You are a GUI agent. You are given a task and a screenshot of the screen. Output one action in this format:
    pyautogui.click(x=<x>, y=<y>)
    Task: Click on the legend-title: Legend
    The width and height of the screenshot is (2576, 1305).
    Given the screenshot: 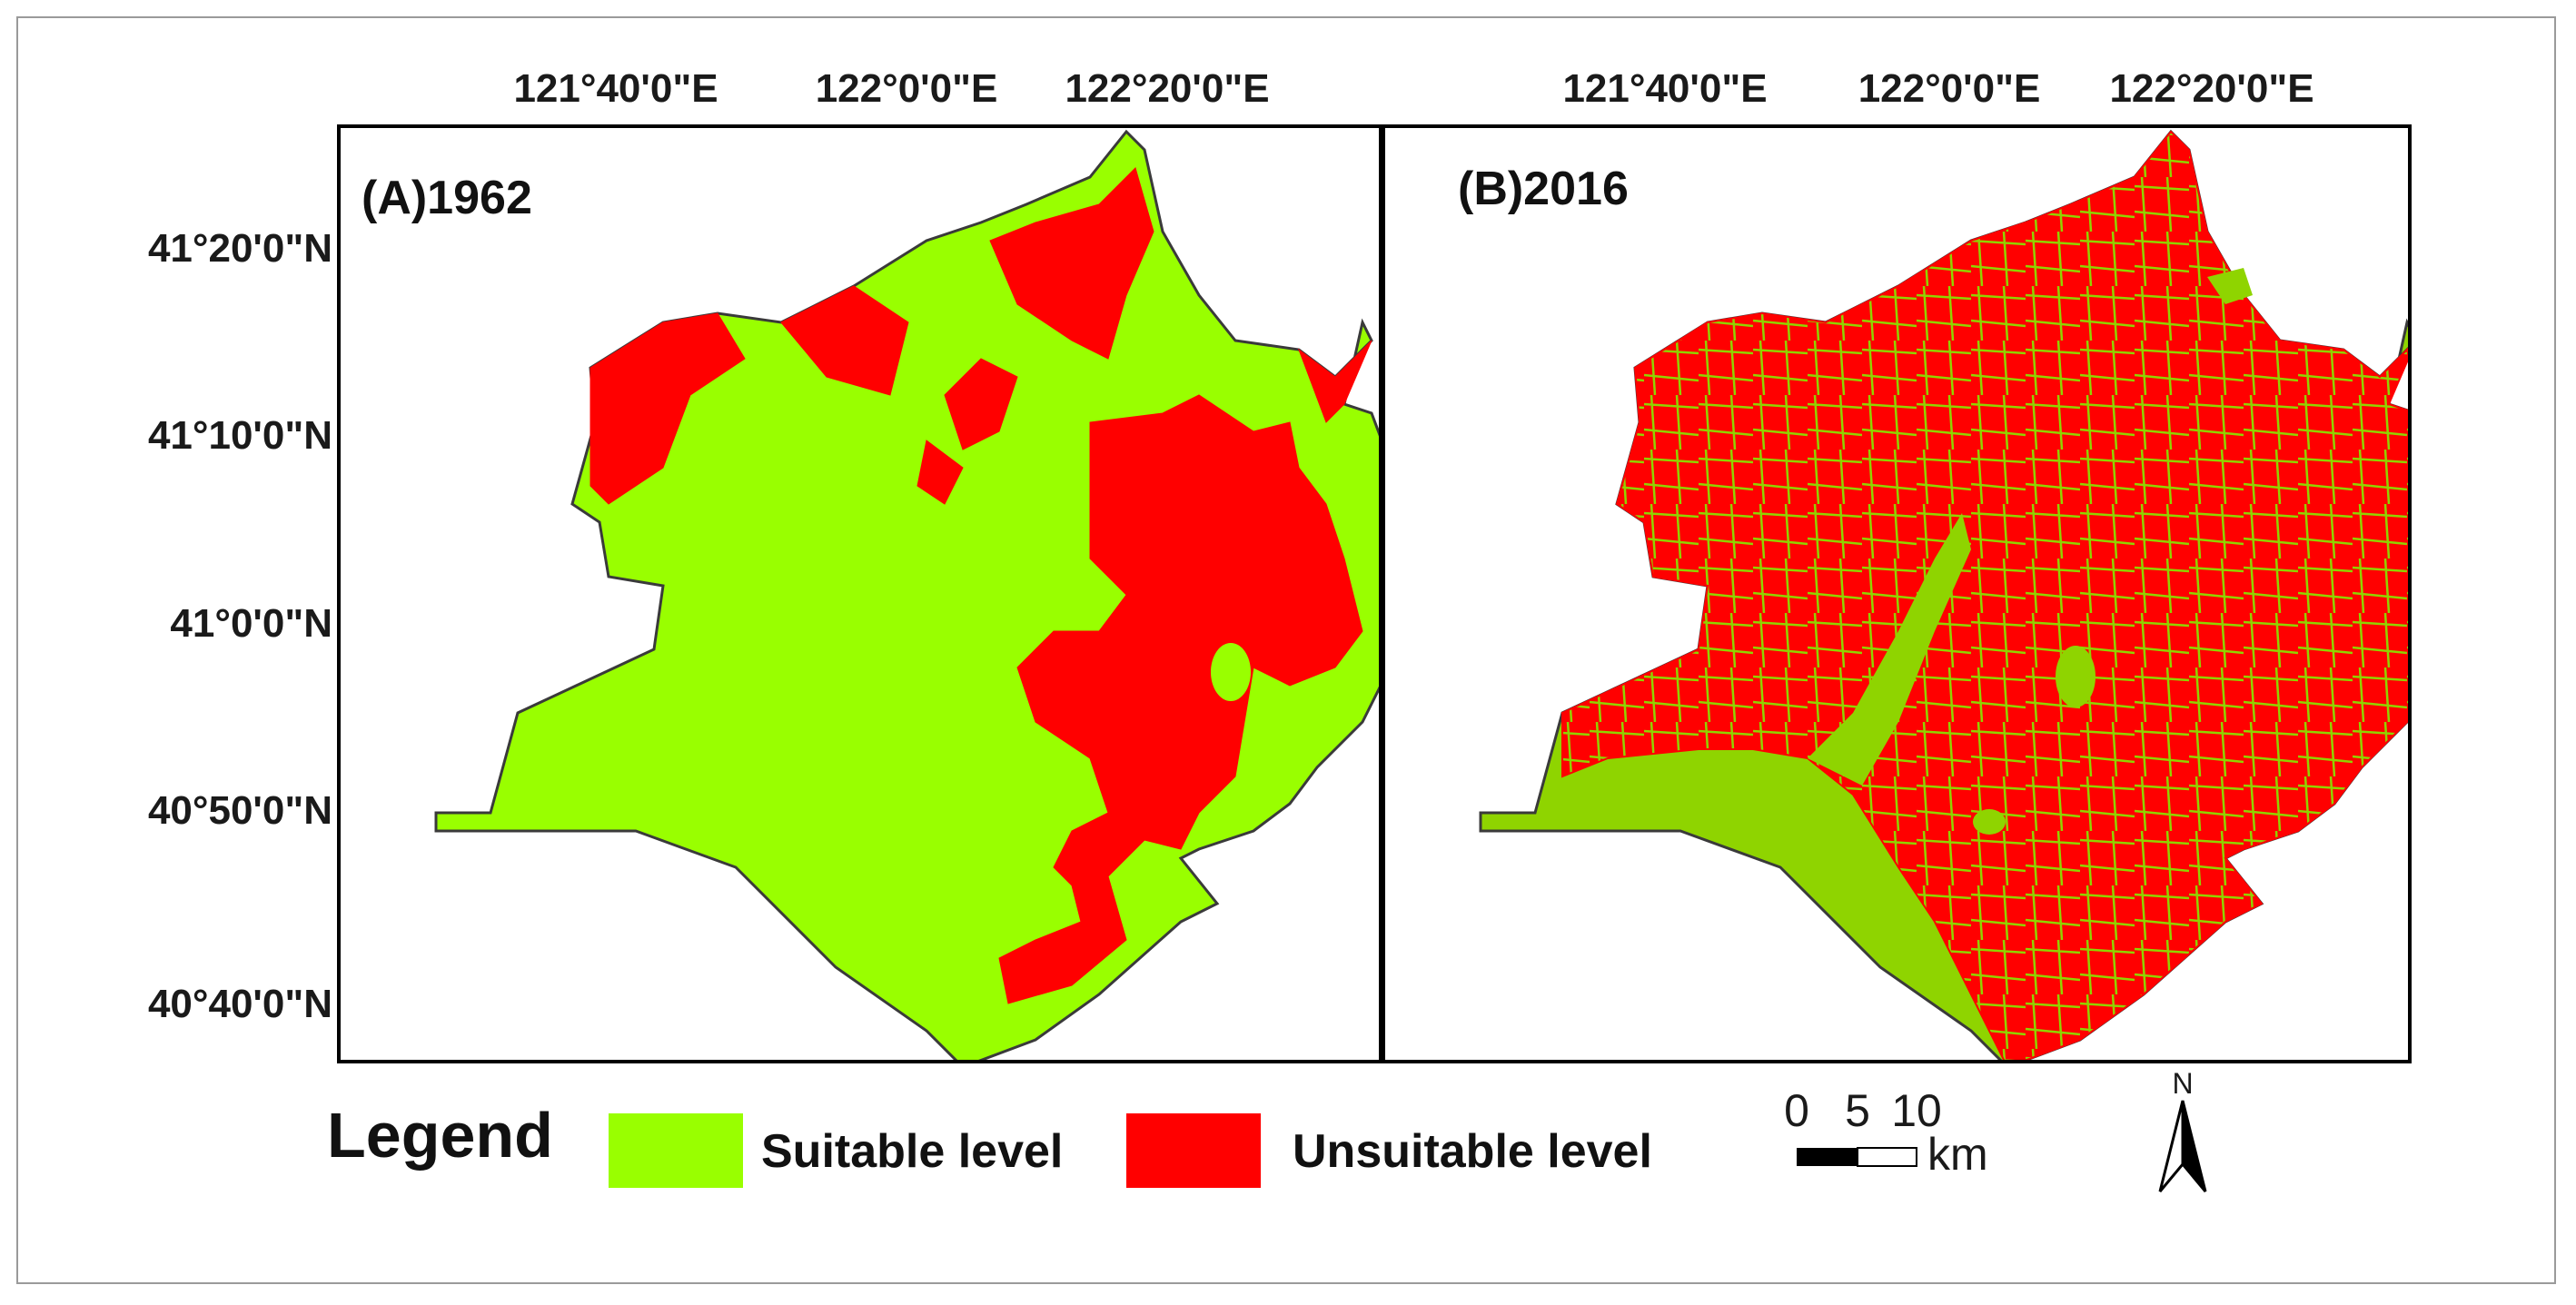 What is the action you would take?
    pyautogui.click(x=440, y=1135)
    